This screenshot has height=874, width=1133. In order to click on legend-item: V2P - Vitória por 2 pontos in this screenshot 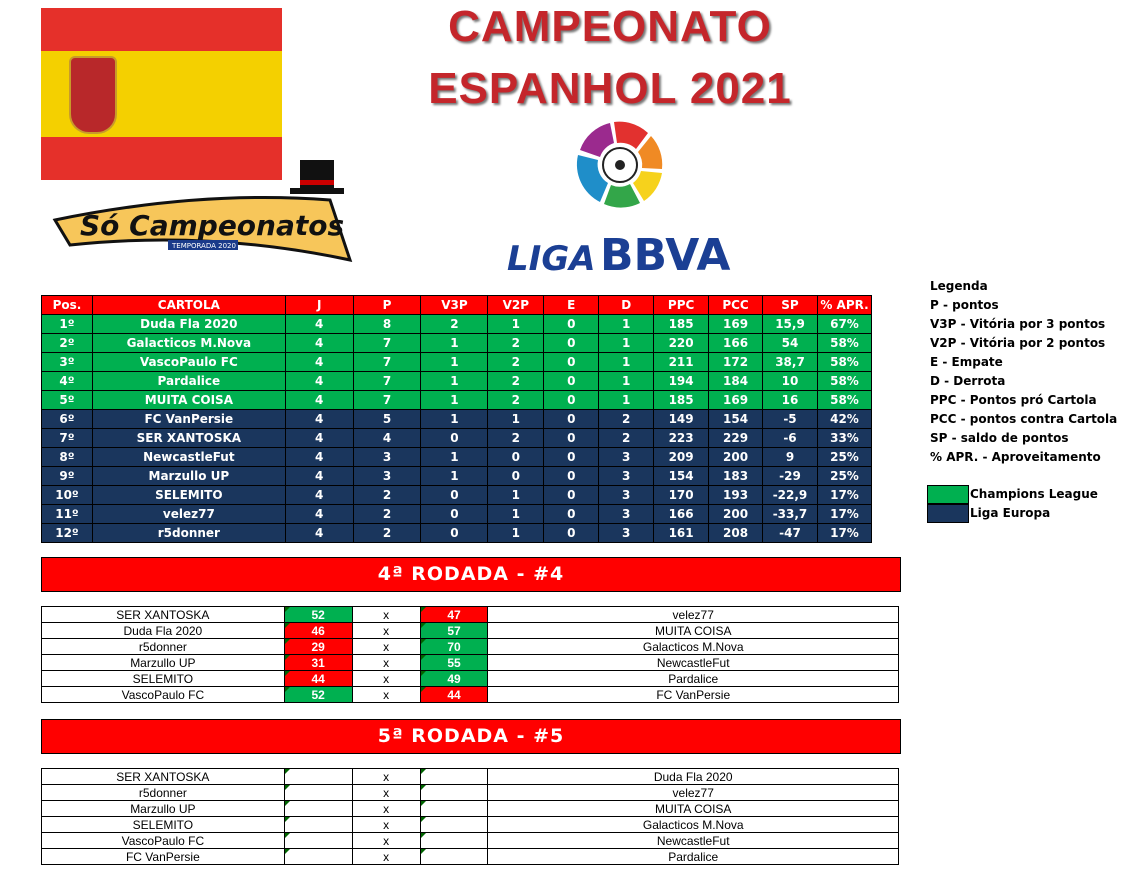, I will do `click(1018, 343)`.